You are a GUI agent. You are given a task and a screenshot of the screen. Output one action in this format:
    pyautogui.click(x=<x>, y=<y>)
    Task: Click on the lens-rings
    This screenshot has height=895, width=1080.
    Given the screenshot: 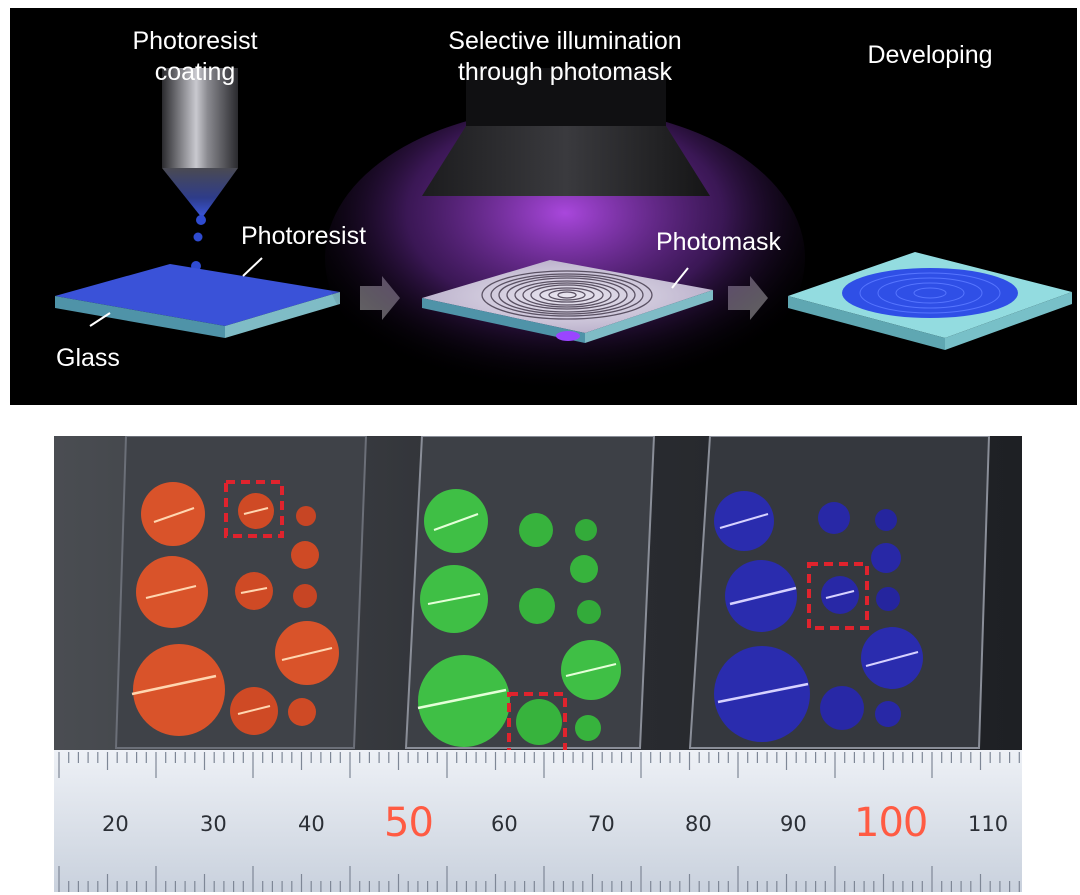 What is the action you would take?
    pyautogui.click(x=930, y=293)
    